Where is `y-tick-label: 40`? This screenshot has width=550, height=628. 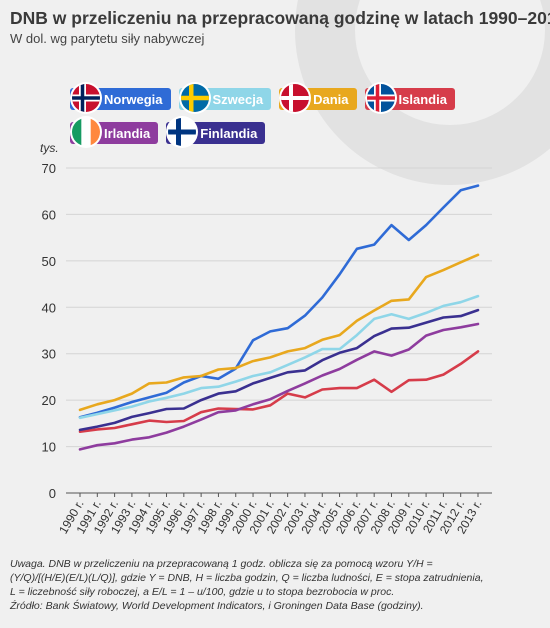
y-tick-label: 40 is located at coordinates (49, 307).